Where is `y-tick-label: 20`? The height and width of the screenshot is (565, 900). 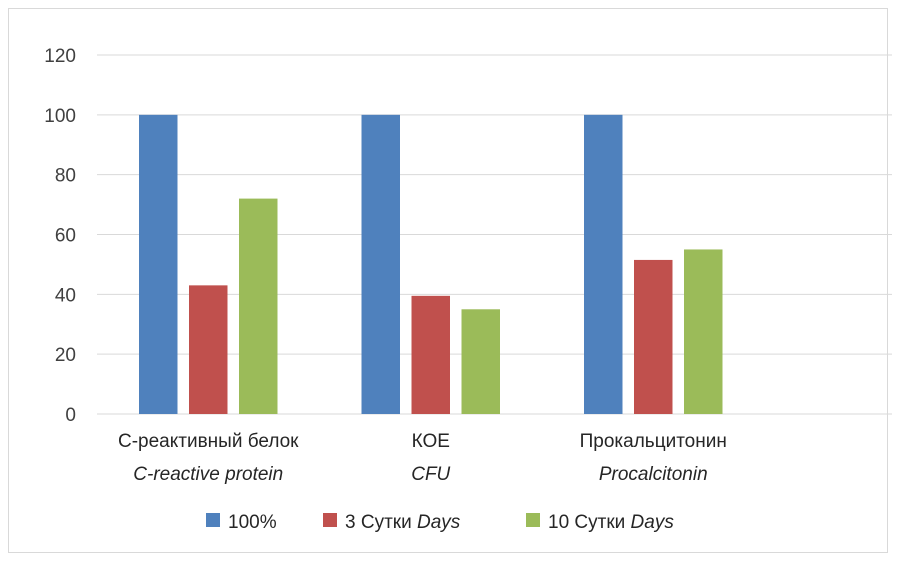
y-tick-label: 20 is located at coordinates (65, 355).